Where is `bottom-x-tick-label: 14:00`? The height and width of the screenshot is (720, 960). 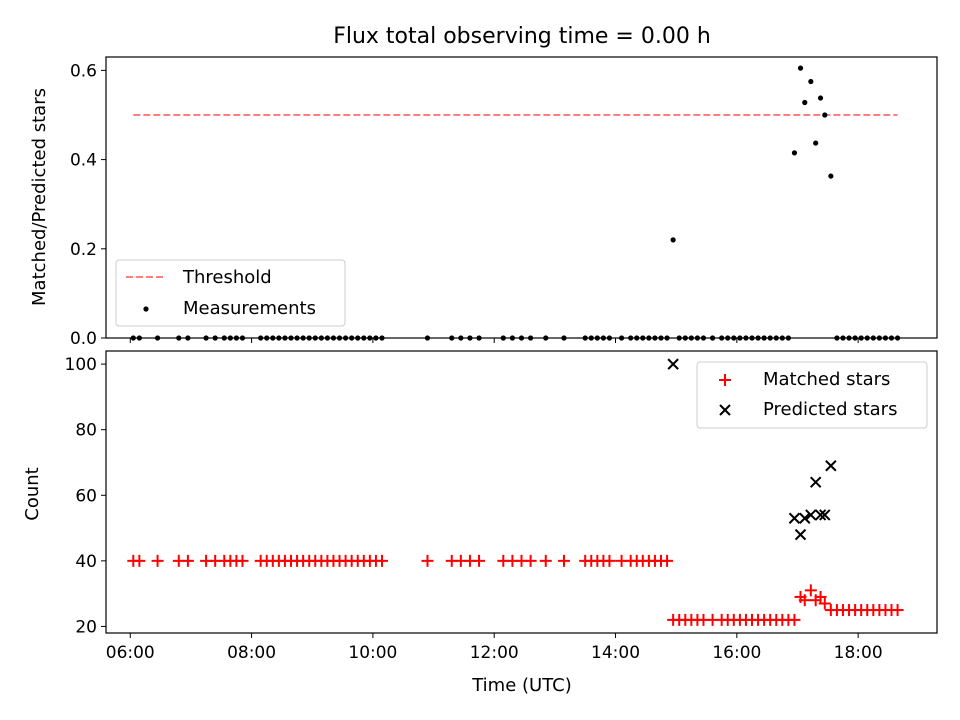 bottom-x-tick-label: 14:00 is located at coordinates (615, 653).